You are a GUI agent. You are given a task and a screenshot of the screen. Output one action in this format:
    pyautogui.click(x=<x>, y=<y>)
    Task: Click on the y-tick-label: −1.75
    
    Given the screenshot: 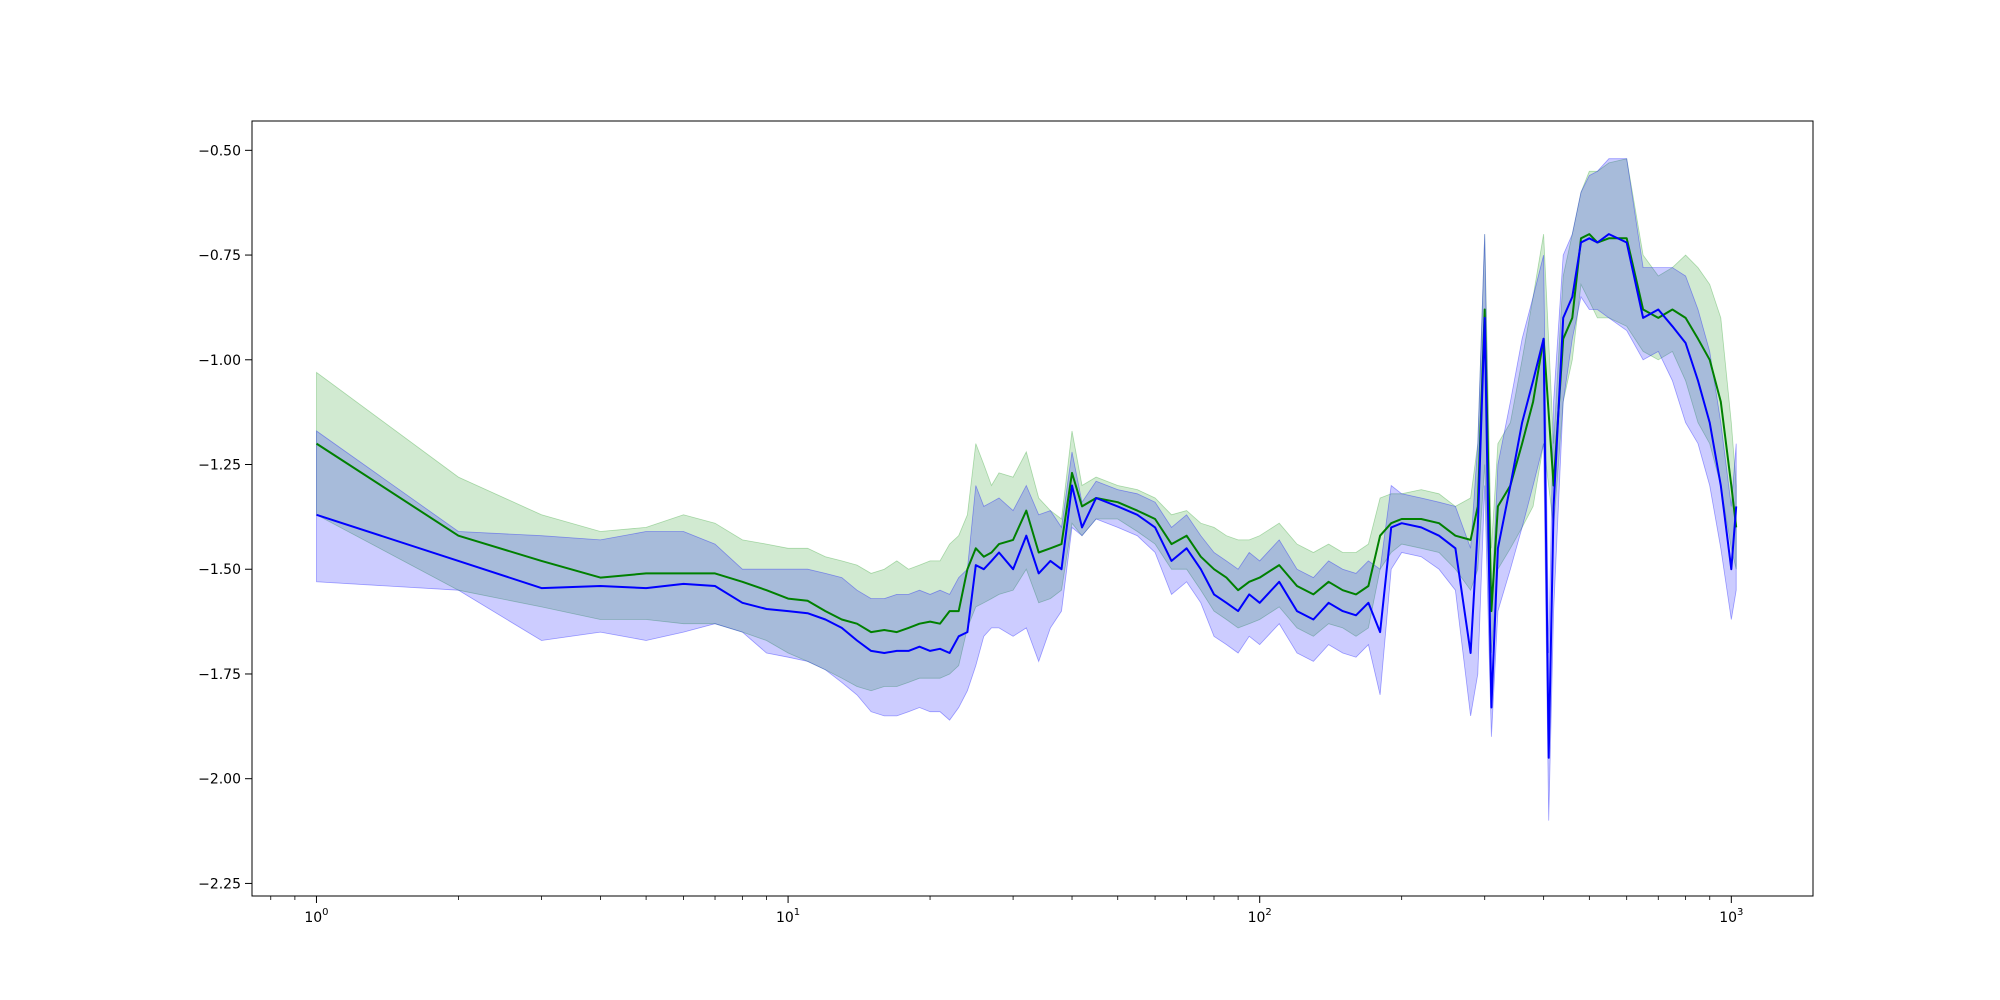 What is the action you would take?
    pyautogui.click(x=219, y=675)
    